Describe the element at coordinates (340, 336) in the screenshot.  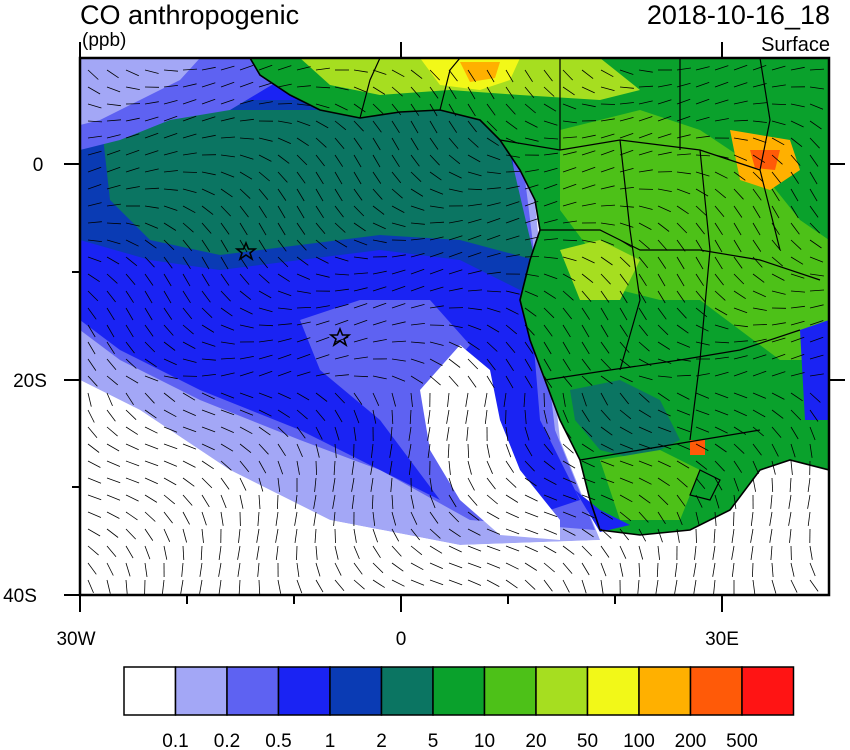
I see `star-marker` at that location.